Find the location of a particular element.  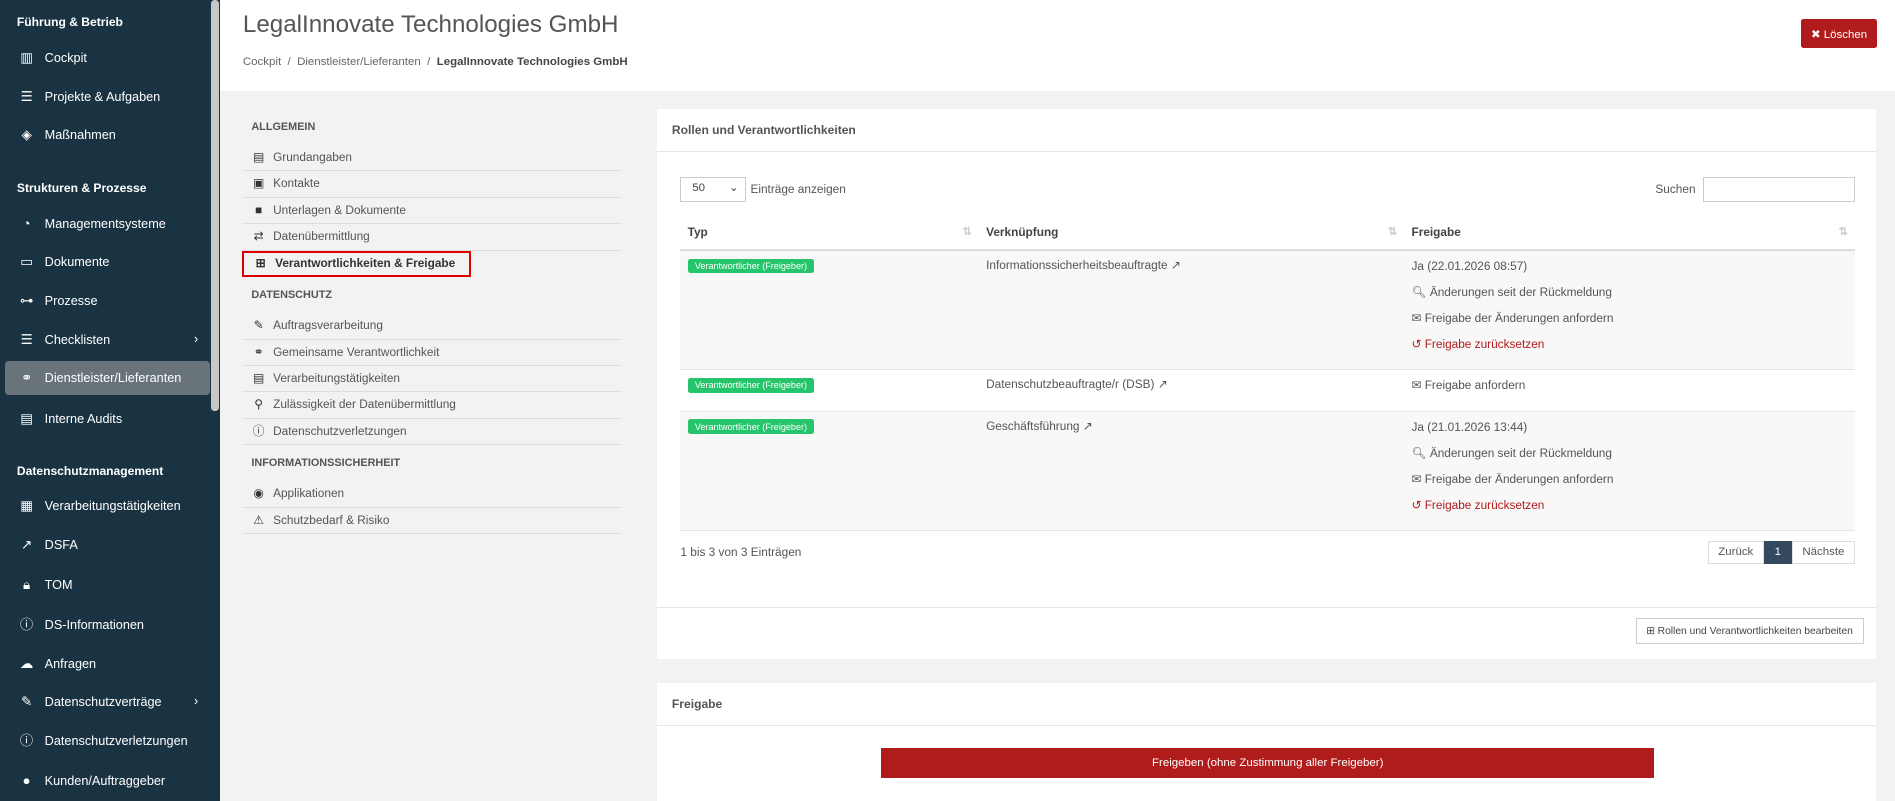

sidebar-section-title: Datenschutzmanagement is located at coordinates (90, 471).